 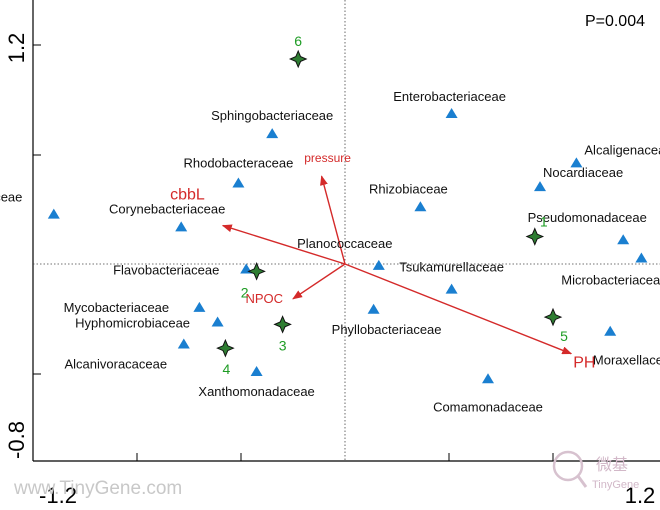 What do you see at coordinates (16, 48) in the screenshot?
I see `y-tick-label-top: 1.2` at bounding box center [16, 48].